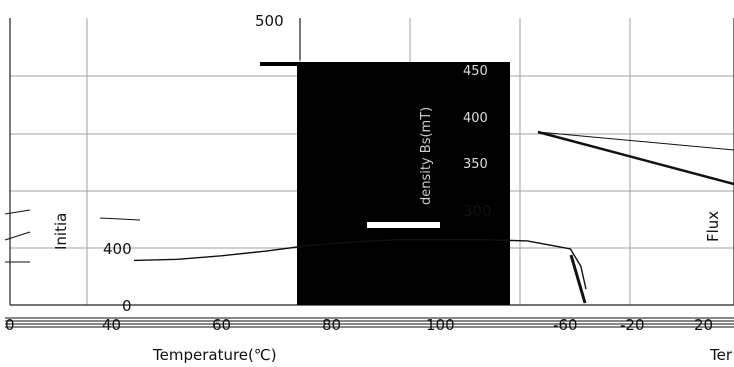 The image size is (734, 367). I want to click on x-tick-label-right: -60, so click(565, 325).